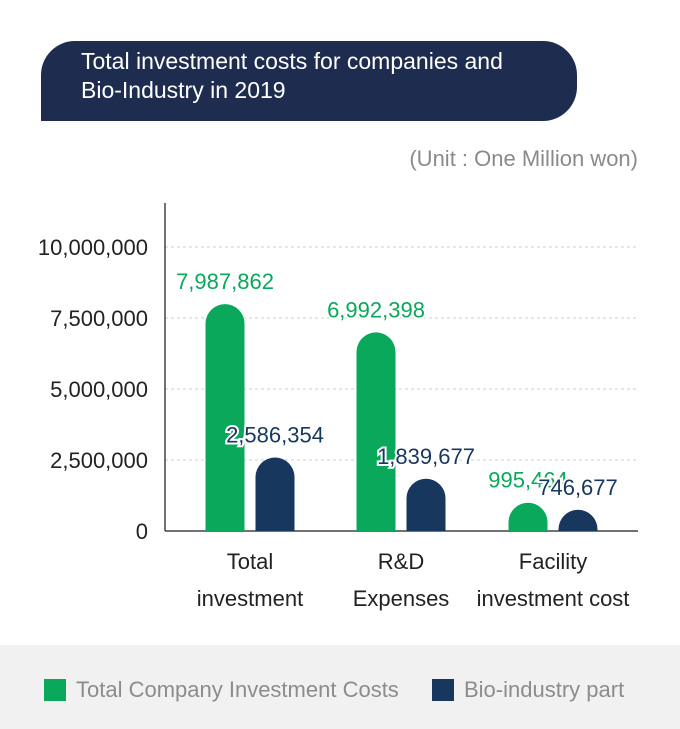  I want to click on chart-title-line-2: Bio-Industry in 2019, so click(183, 90).